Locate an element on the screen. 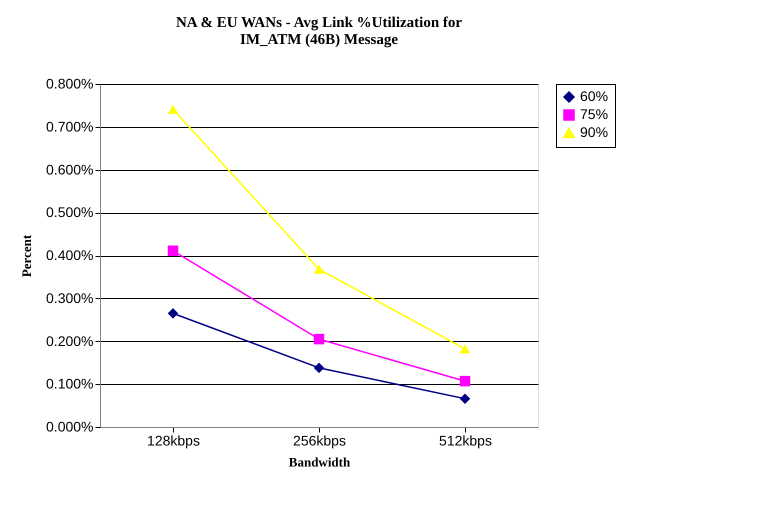  x-axis-title: Bandwidth is located at coordinates (319, 462).